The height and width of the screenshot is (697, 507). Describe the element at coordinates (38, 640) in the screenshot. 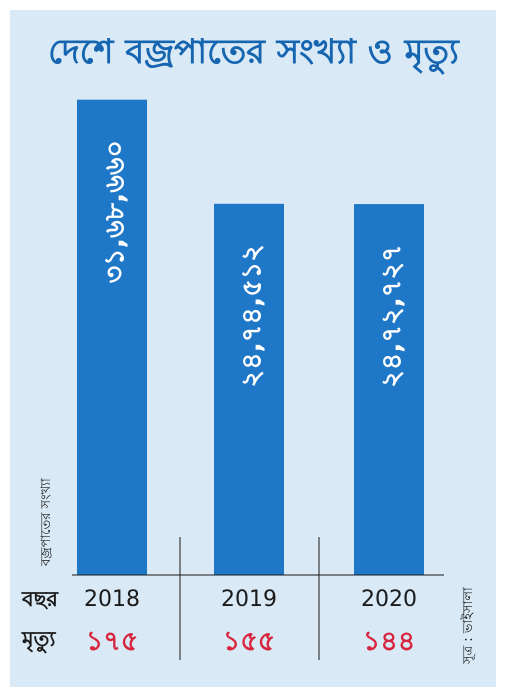

I see `row-label-deaths: মৃত্যু` at that location.